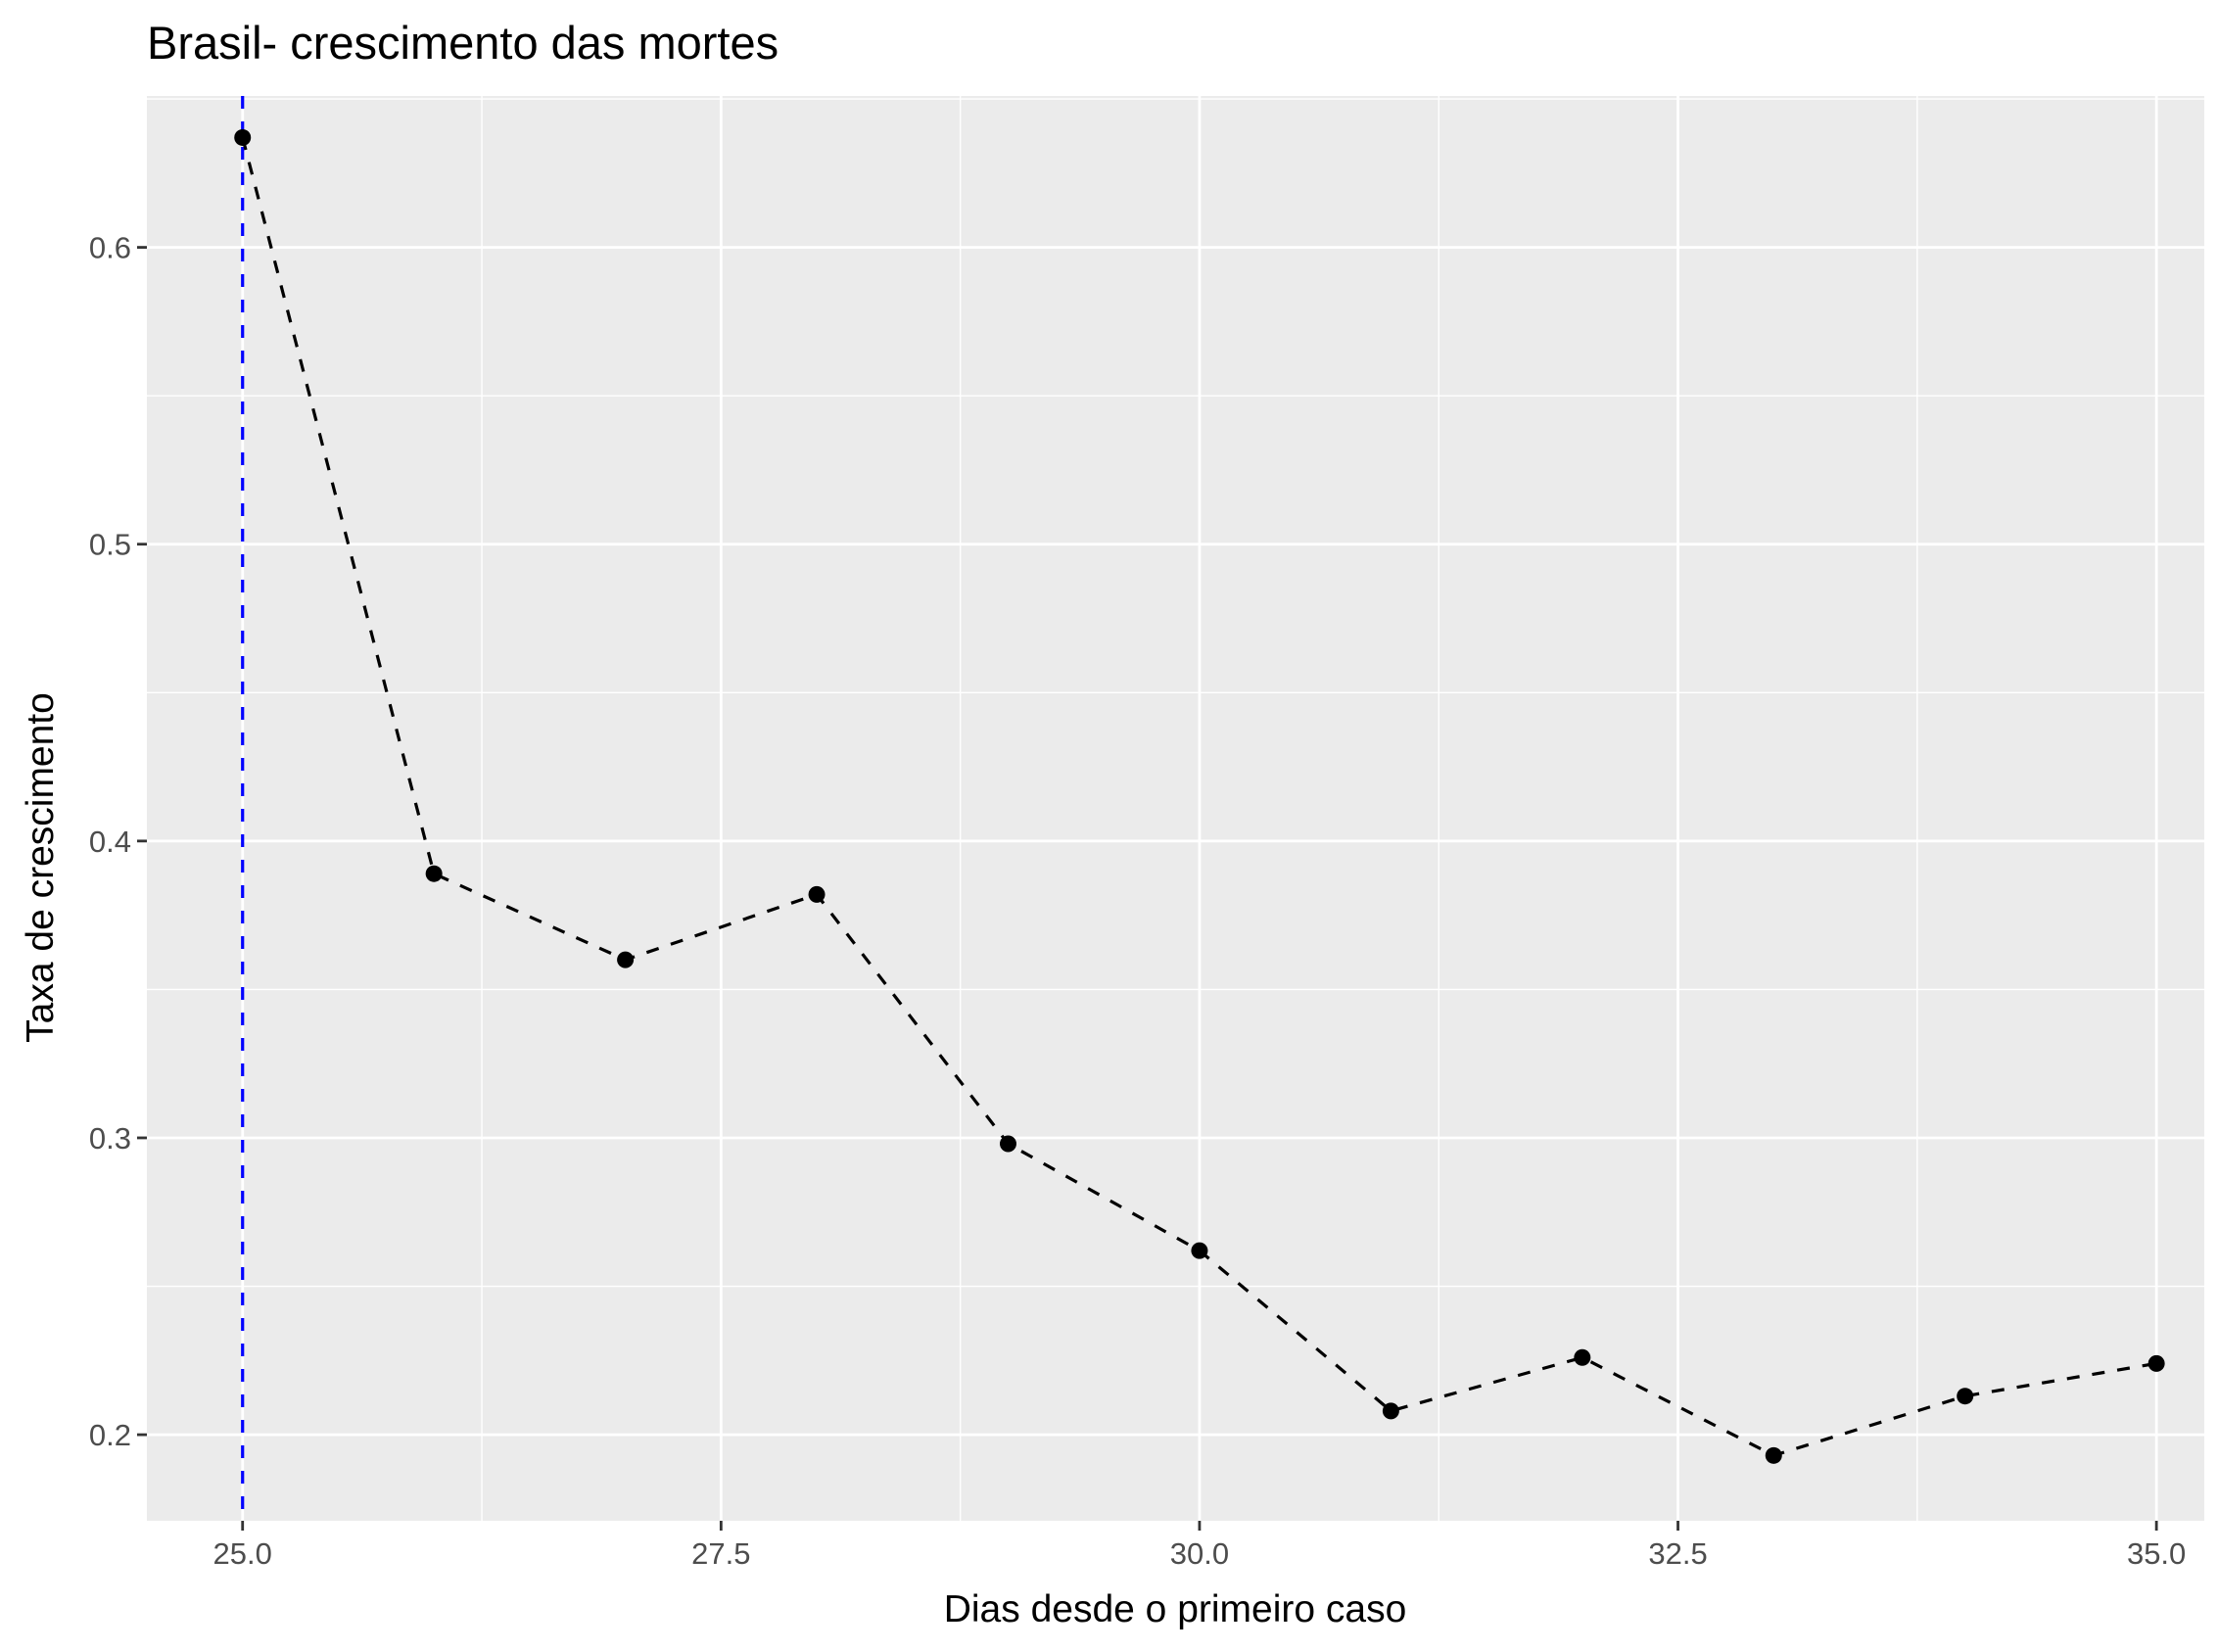 The width and height of the screenshot is (2218, 1652). I want to click on x-axis-title: Dias desde o primeiro caso, so click(1175, 1609).